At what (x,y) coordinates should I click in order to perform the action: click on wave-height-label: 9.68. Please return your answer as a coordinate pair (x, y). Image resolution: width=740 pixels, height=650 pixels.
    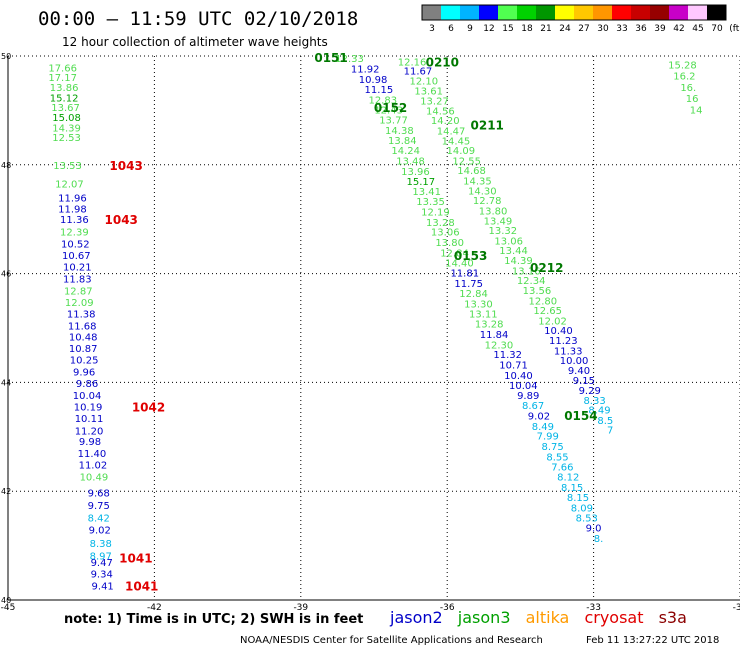
    Looking at the image, I should click on (99, 493).